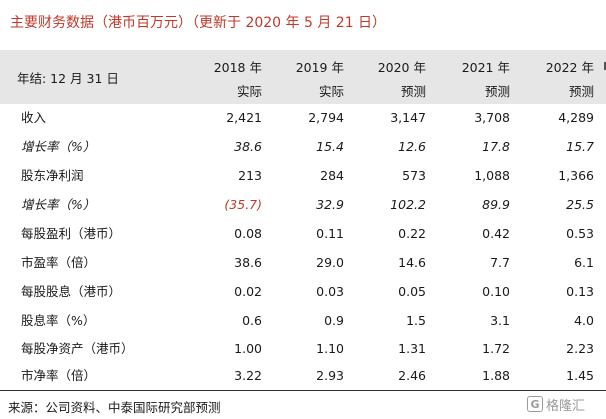  I want to click on row-label-pe-ratio: 市盈率（倍）, so click(59, 262).